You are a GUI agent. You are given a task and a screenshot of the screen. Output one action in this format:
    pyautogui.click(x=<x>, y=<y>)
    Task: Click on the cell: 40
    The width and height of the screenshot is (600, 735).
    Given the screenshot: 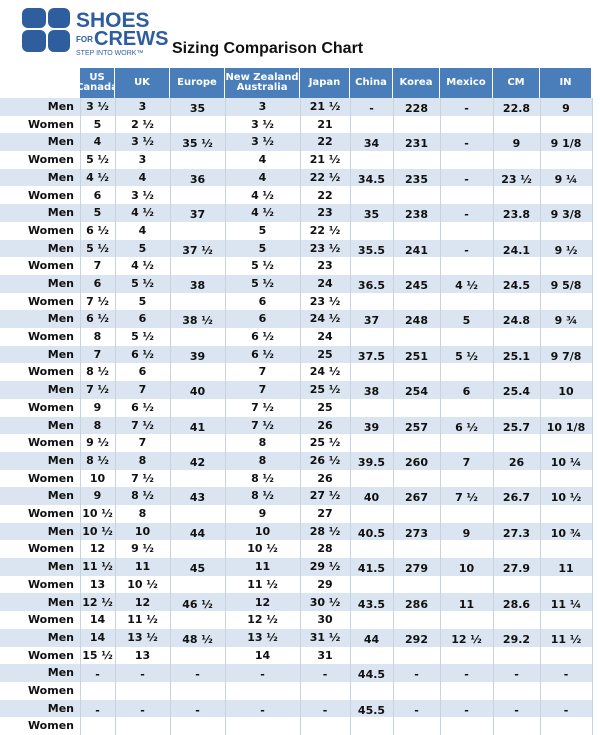 What is the action you would take?
    pyautogui.click(x=197, y=392)
    